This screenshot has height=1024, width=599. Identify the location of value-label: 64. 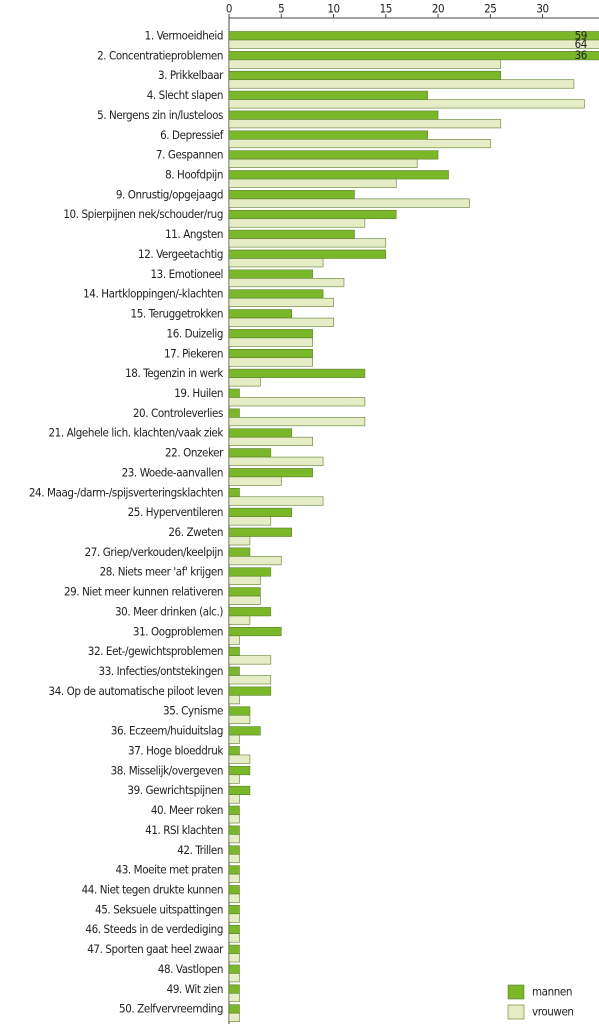
(581, 44).